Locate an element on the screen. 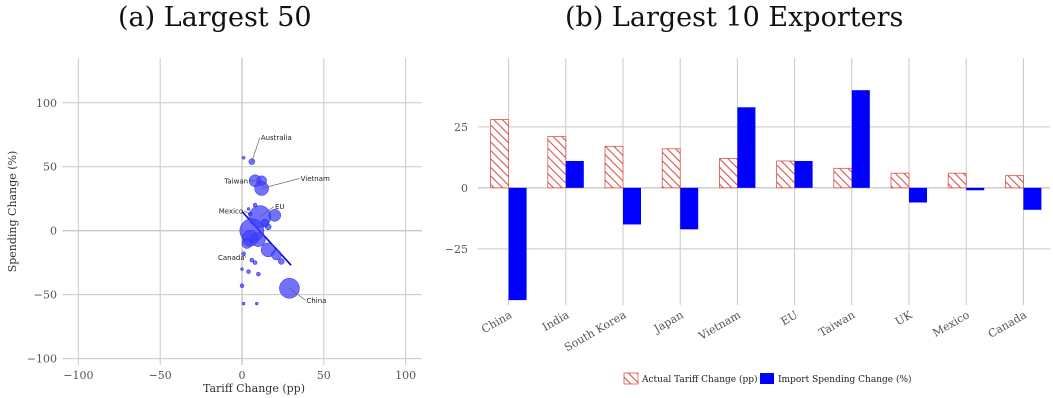  x-tick-label: Canada is located at coordinates (1007, 324).